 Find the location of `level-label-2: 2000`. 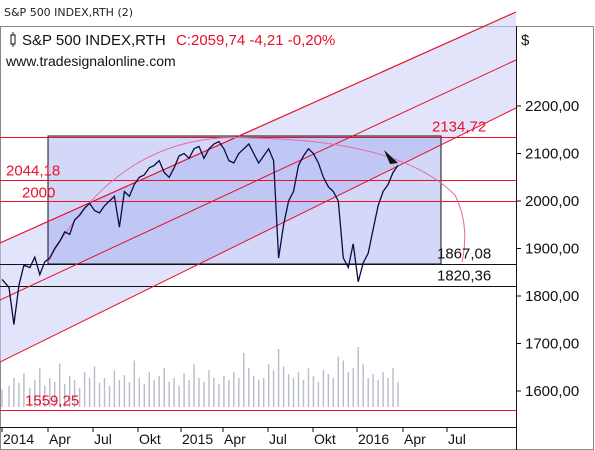

level-label-2: 2000 is located at coordinates (38, 193).